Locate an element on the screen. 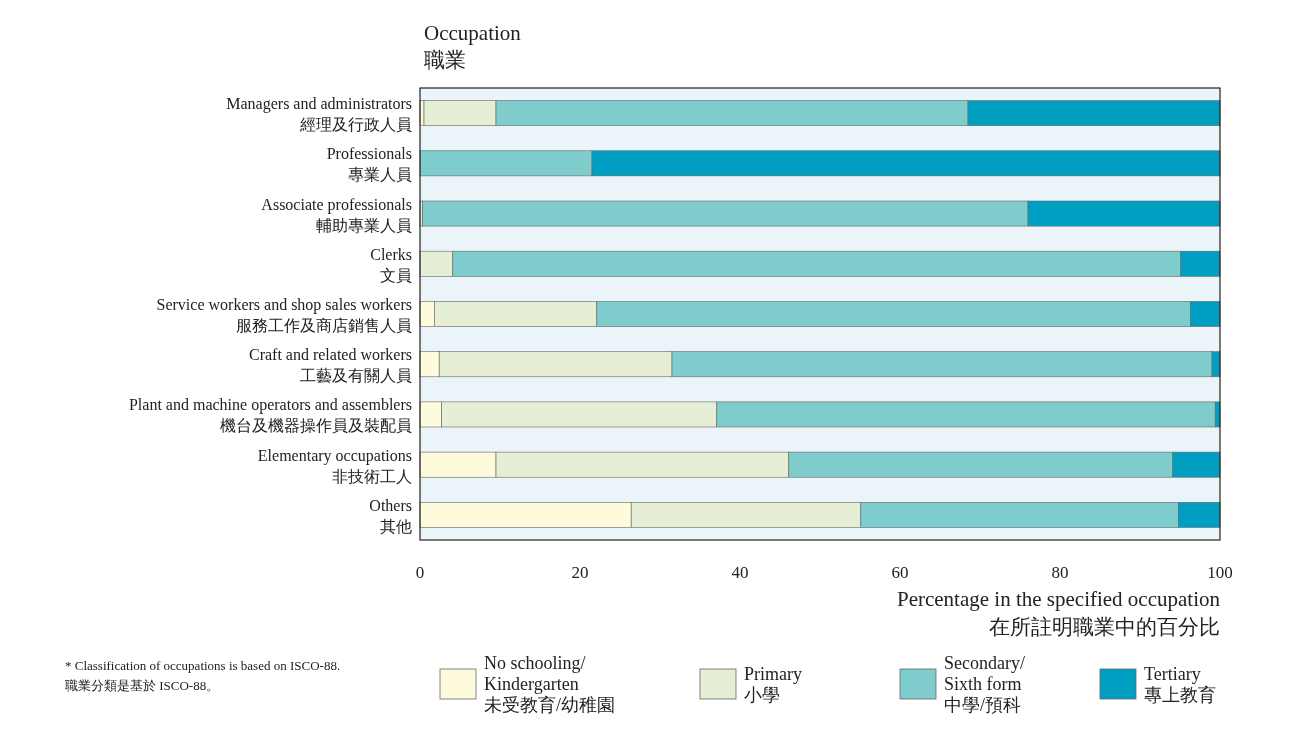  y-tick-label: Plant and machine operators and assemblers 機台及機器操作員及裝配員 is located at coordinates (270, 415).